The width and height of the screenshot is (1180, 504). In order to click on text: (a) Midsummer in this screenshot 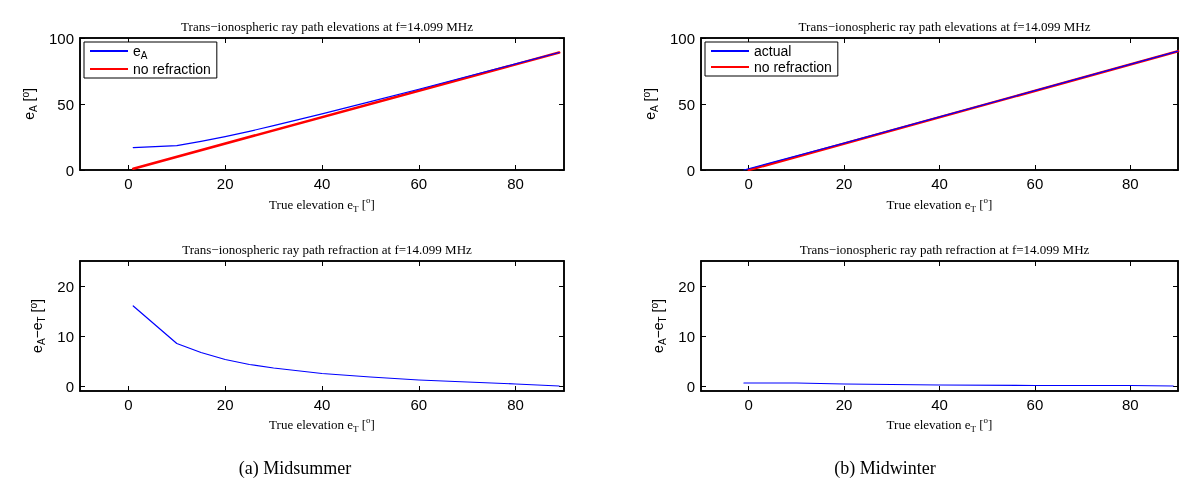, I will do `click(295, 468)`.